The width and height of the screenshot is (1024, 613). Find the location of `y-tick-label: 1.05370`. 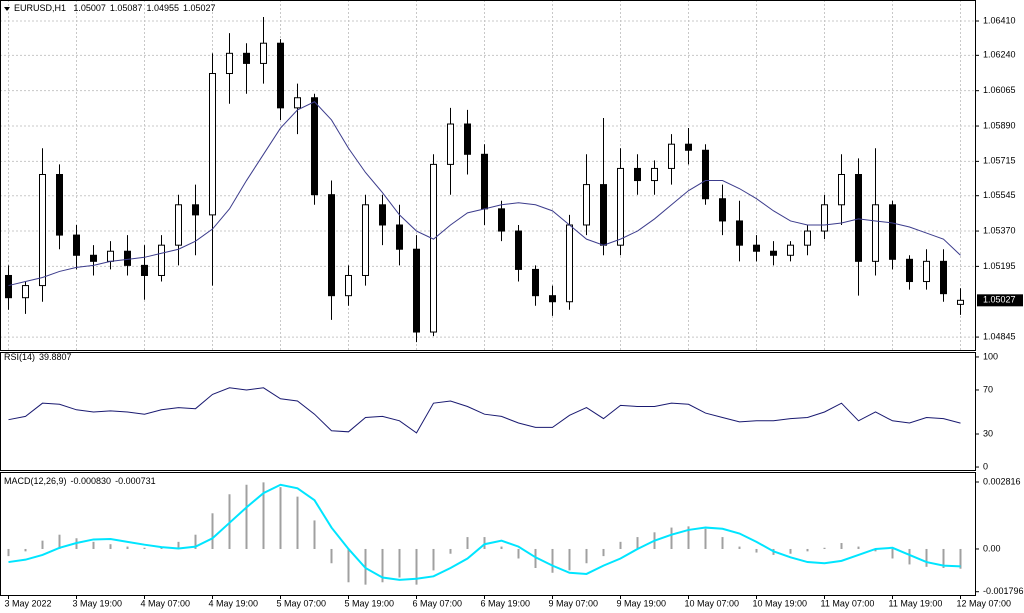

y-tick-label: 1.05370 is located at coordinates (999, 230).